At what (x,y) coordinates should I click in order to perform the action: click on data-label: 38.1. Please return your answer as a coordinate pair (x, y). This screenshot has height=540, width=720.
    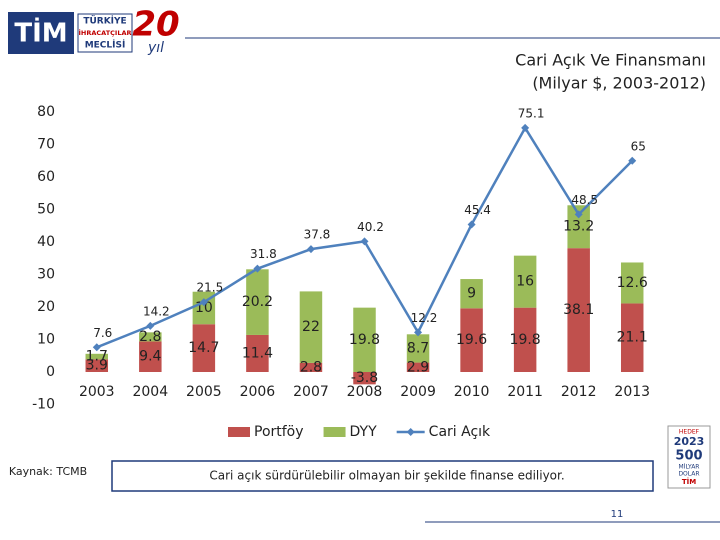
    Looking at the image, I should click on (578, 310).